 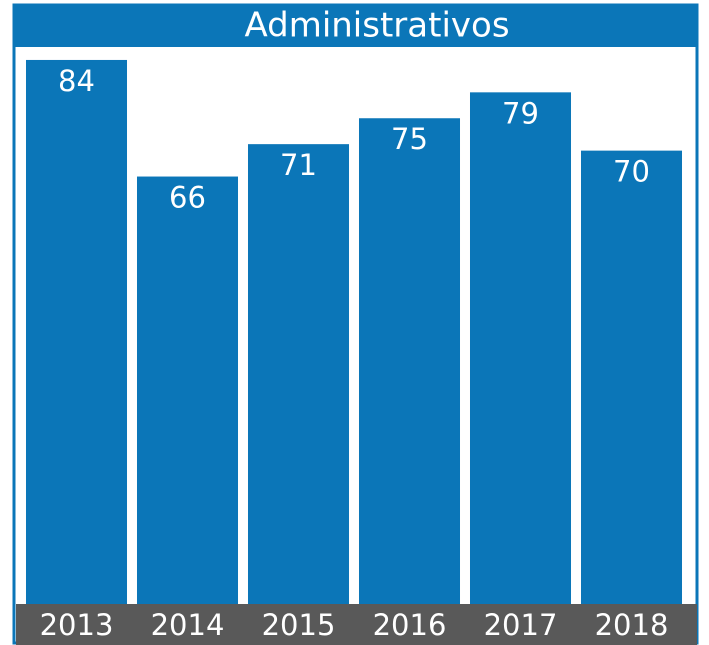 What do you see at coordinates (409, 139) in the screenshot?
I see `value-label: 75` at bounding box center [409, 139].